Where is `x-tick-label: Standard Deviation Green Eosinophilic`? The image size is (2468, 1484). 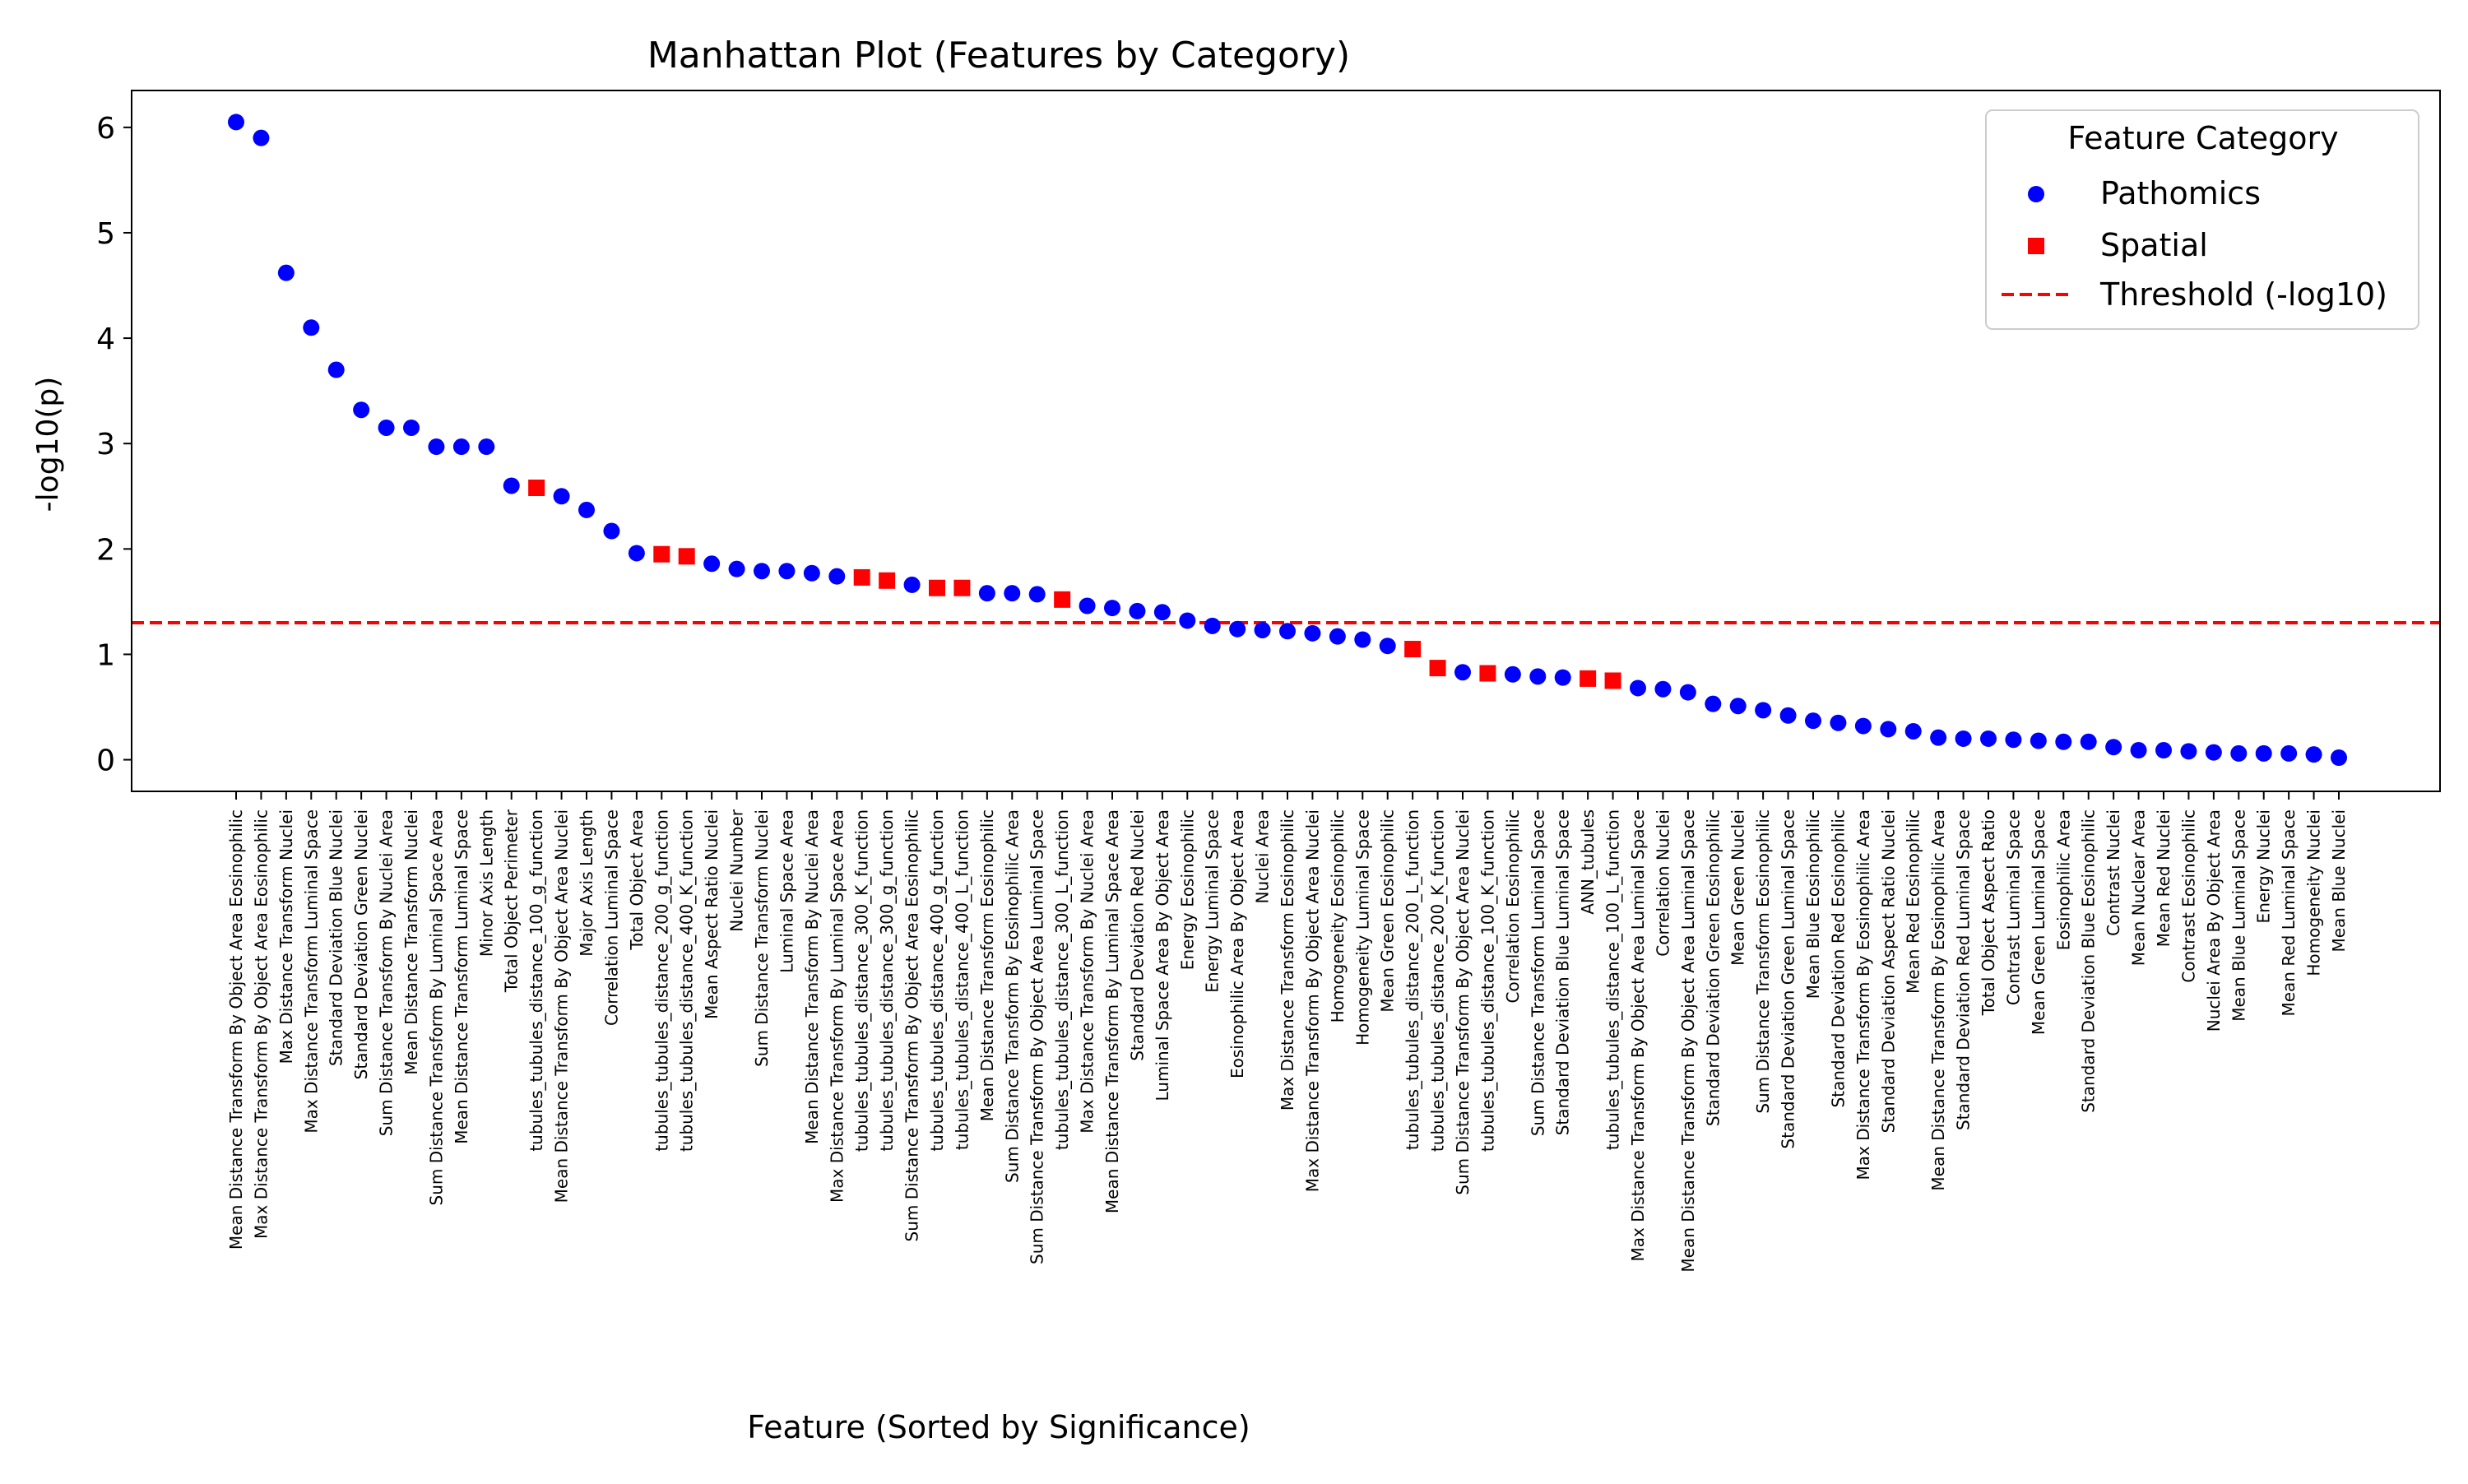 x-tick-label: Standard Deviation Green Eosinophilic is located at coordinates (1713, 968).